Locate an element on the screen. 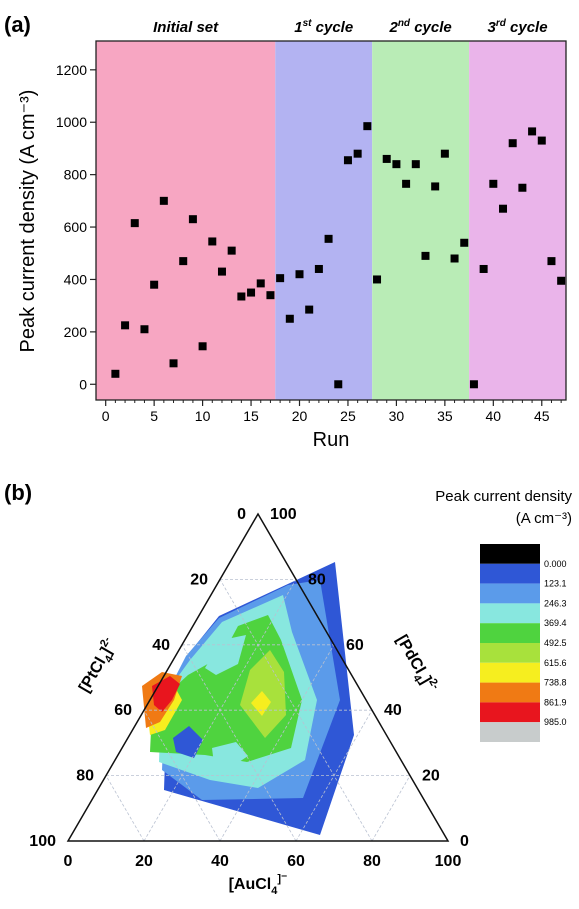  y-tick-label: 400 is located at coordinates (76, 279).